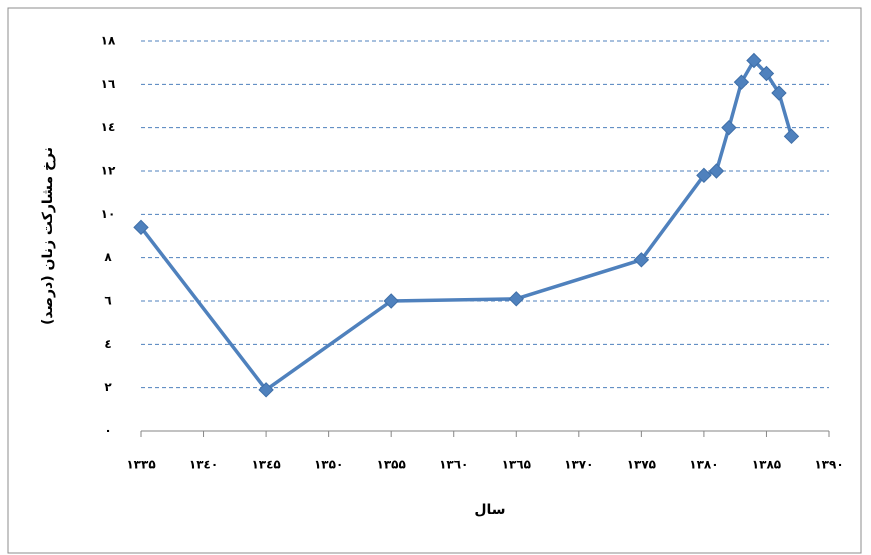 This screenshot has width=871, height=555. I want to click on y-tick-label: ۱٦, so click(108, 84).